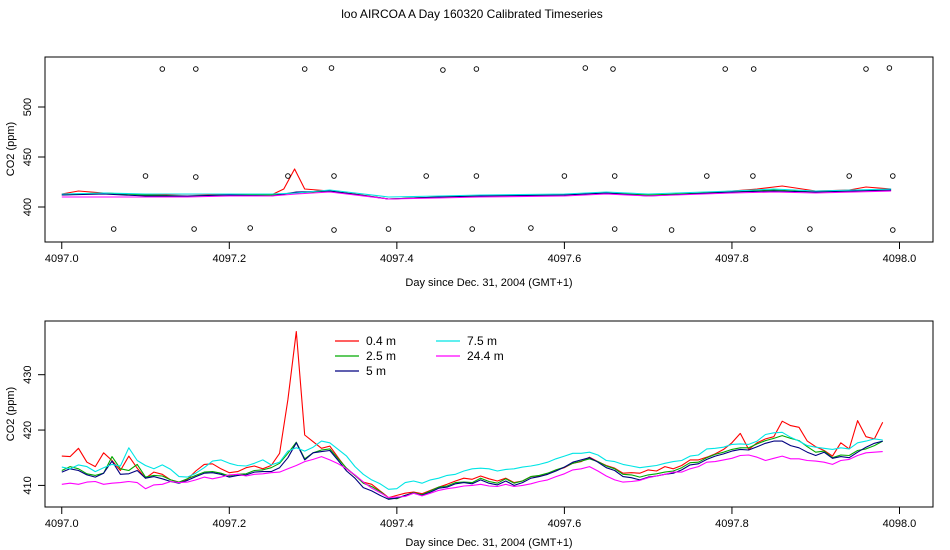 The height and width of the screenshot is (550, 950). I want to click on y-tick-label: 400, so click(28, 207).